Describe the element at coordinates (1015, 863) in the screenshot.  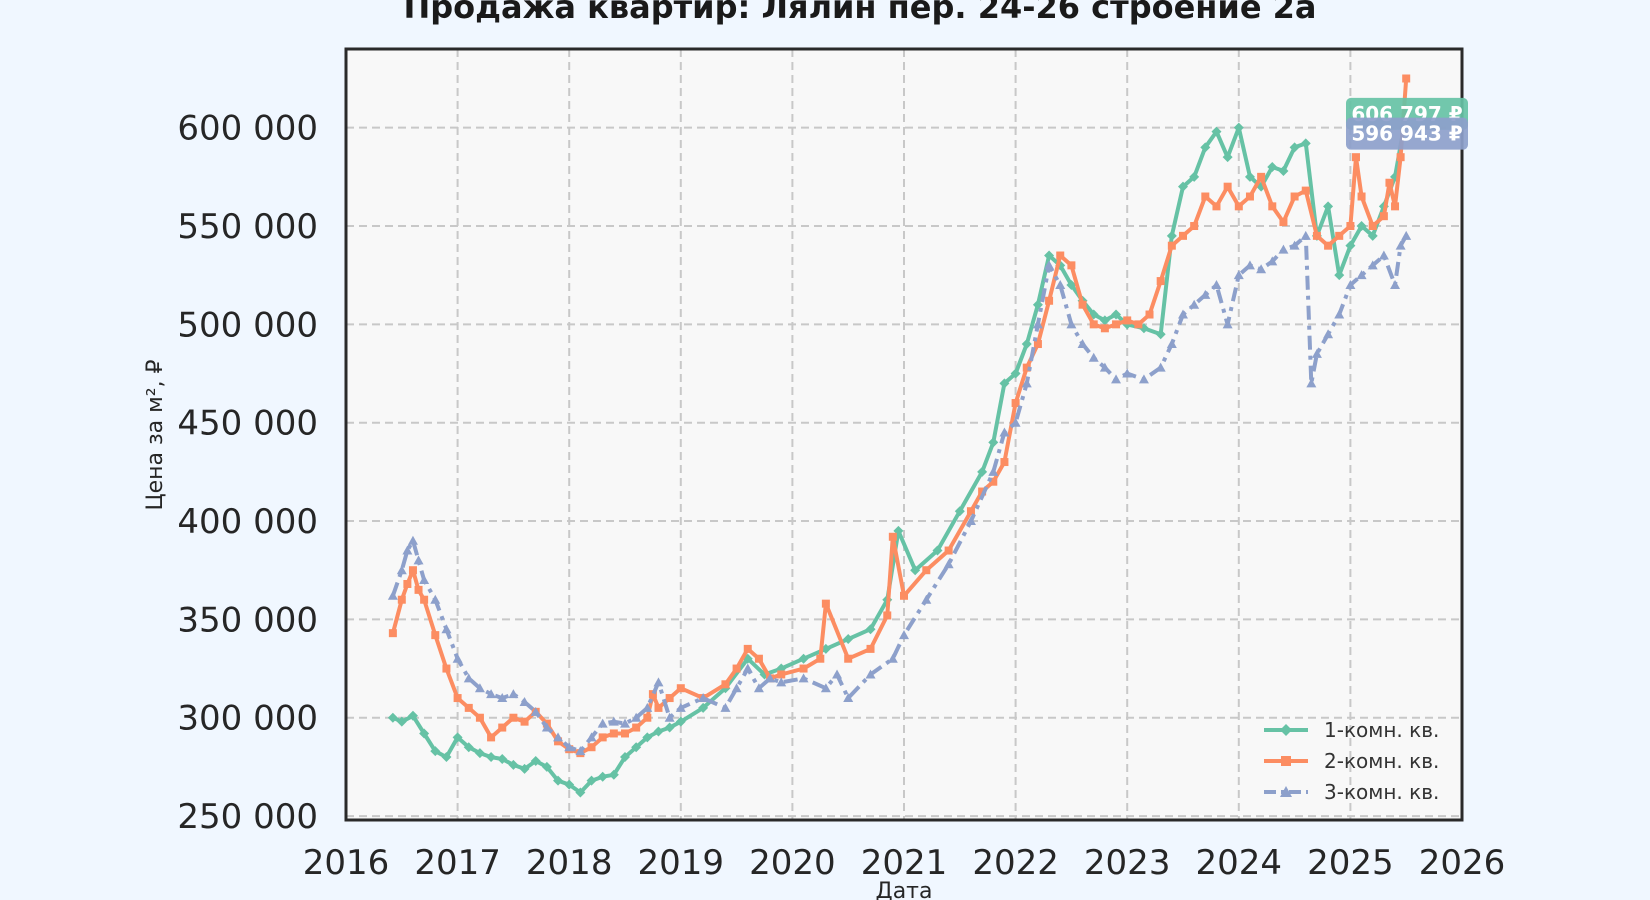
I see `x-tick-label: 2022` at that location.